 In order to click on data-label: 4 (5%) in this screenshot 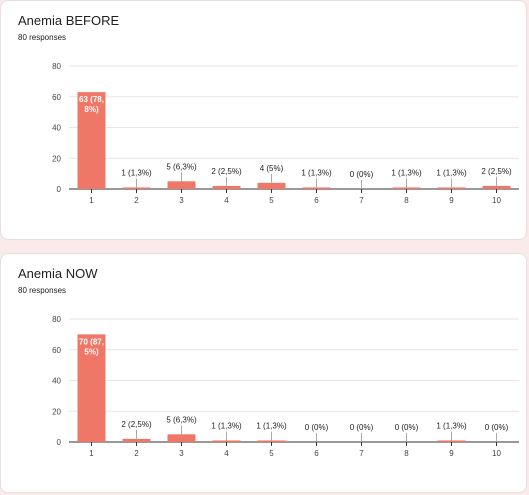, I will do `click(272, 168)`.